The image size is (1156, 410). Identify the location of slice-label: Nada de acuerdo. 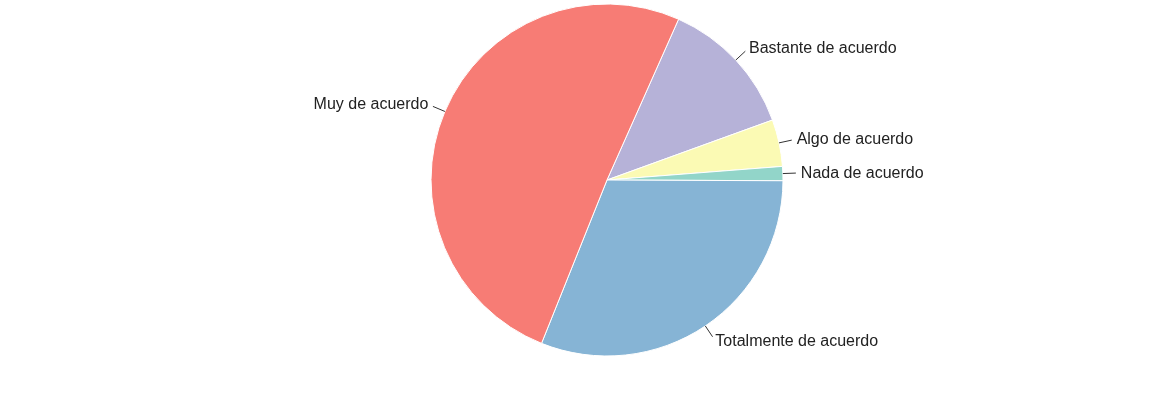
(862, 172).